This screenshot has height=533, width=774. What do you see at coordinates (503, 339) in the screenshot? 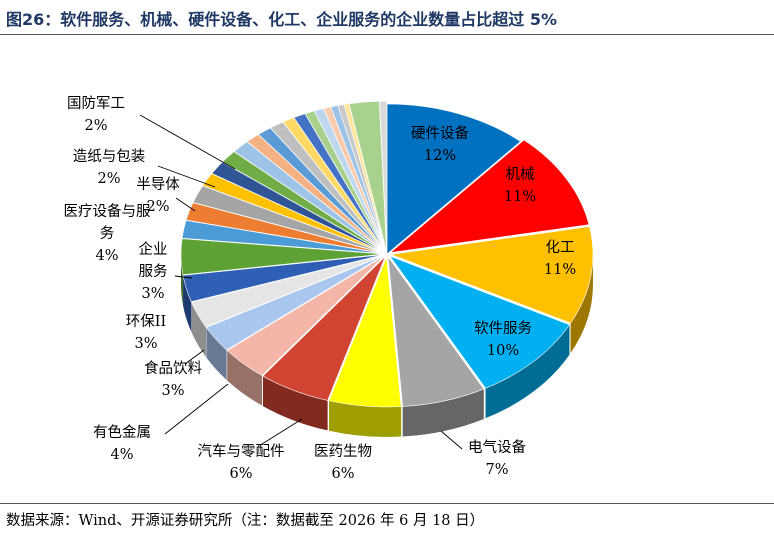
I see `slice-label-3: 软件服务 10%` at bounding box center [503, 339].